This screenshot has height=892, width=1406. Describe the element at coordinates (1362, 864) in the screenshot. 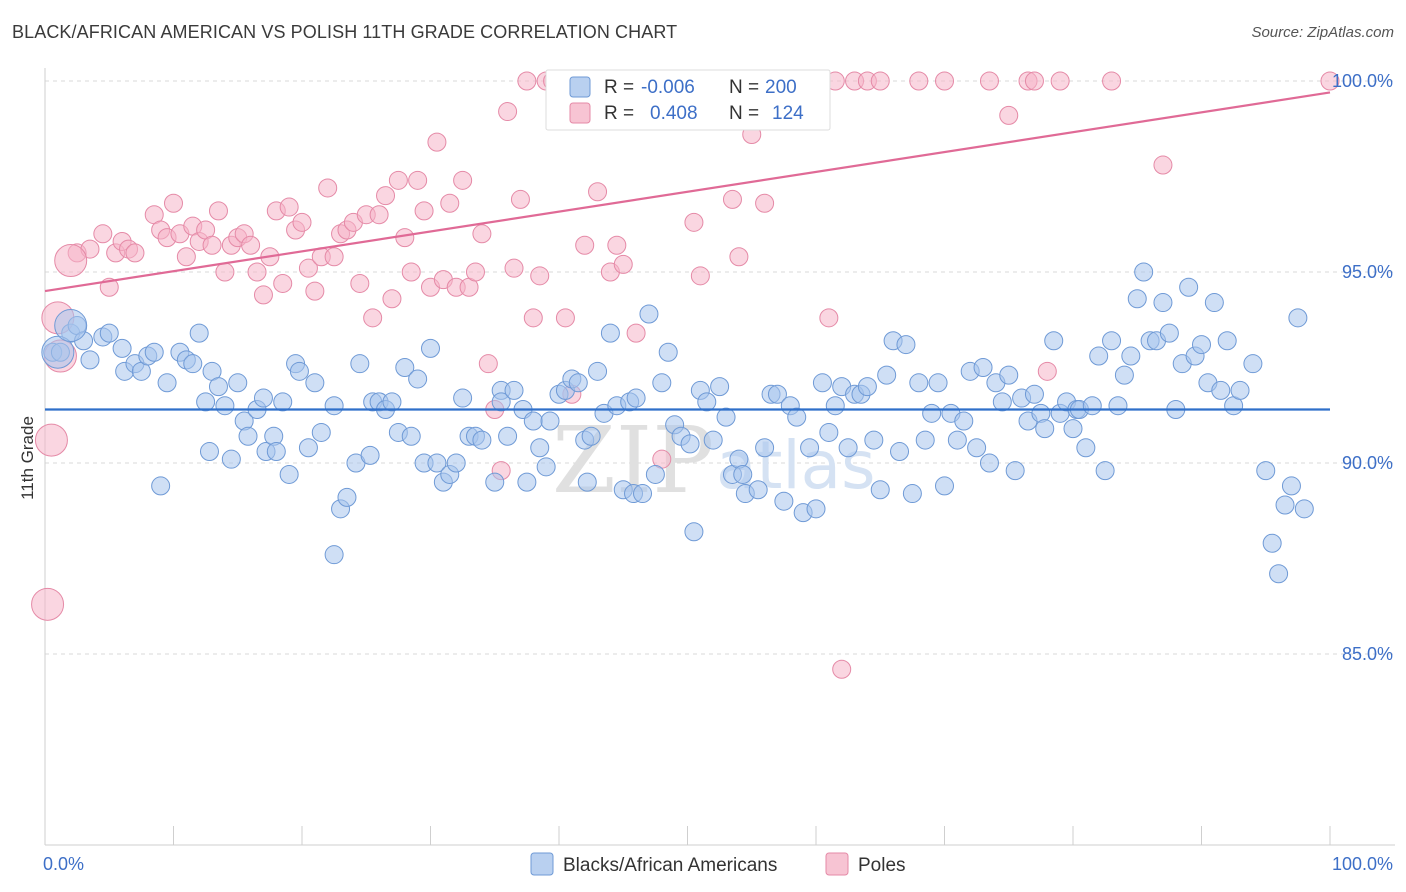

I see `x-tick-label-max: 100.0%` at that location.